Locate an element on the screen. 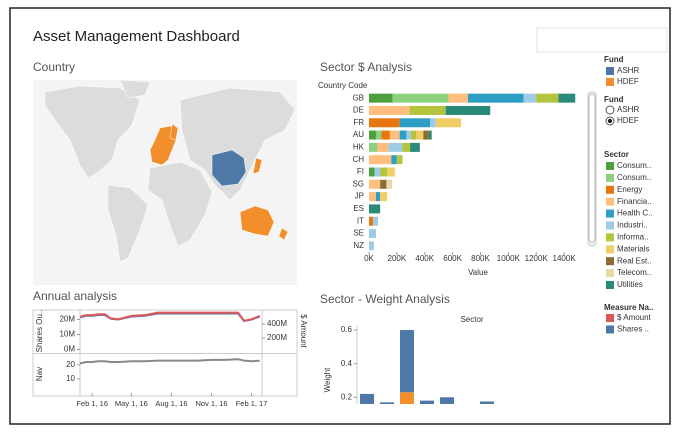 The height and width of the screenshot is (434, 680). radio-label: ASHR is located at coordinates (628, 109).